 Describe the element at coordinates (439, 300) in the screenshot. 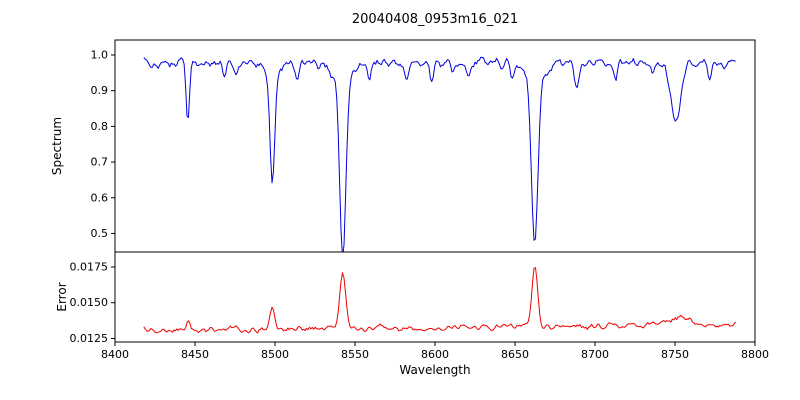

I see `error-line` at that location.